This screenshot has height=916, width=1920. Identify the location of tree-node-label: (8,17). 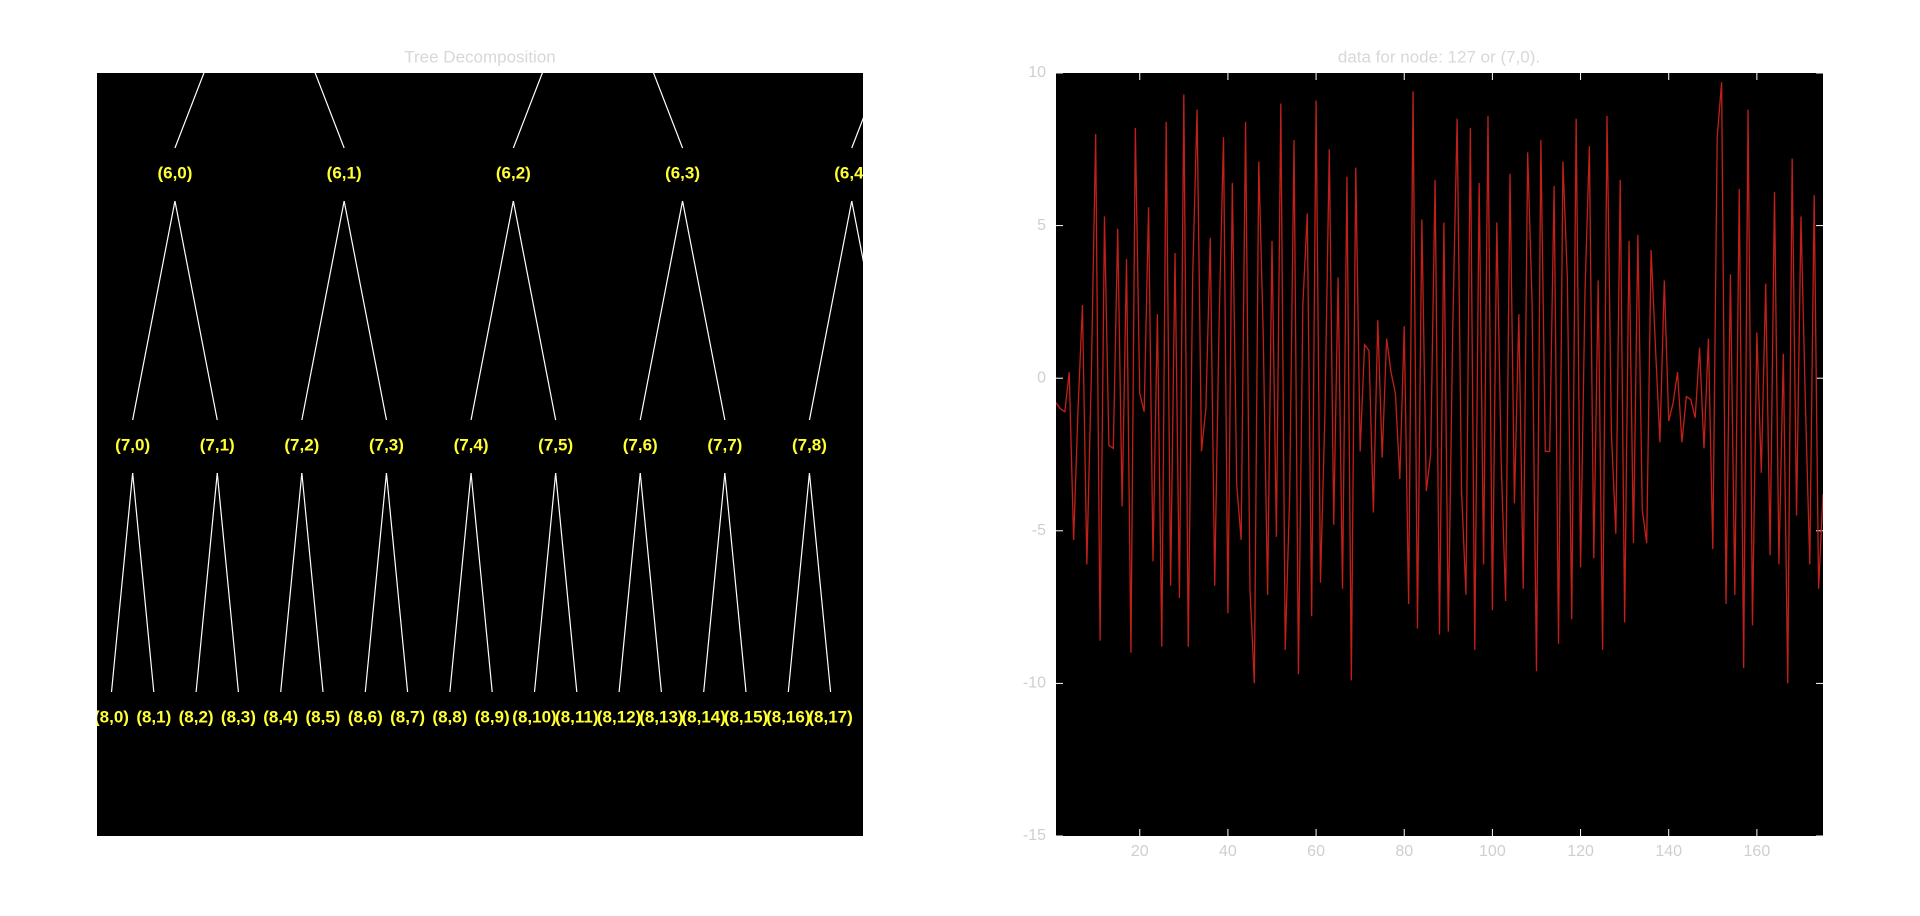
(830, 716).